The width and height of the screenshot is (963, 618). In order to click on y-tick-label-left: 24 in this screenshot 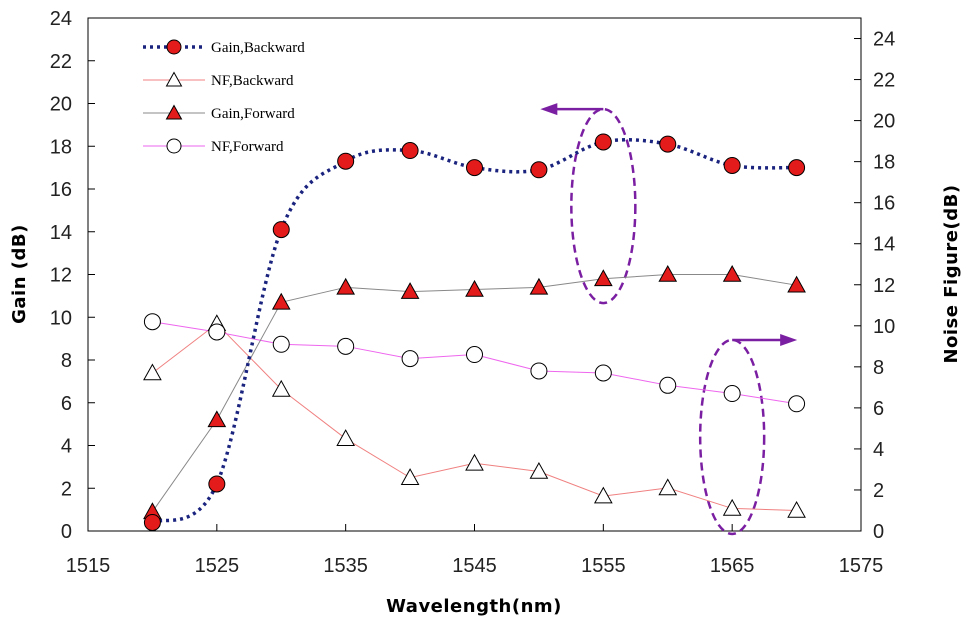, I will do `click(61, 19)`.